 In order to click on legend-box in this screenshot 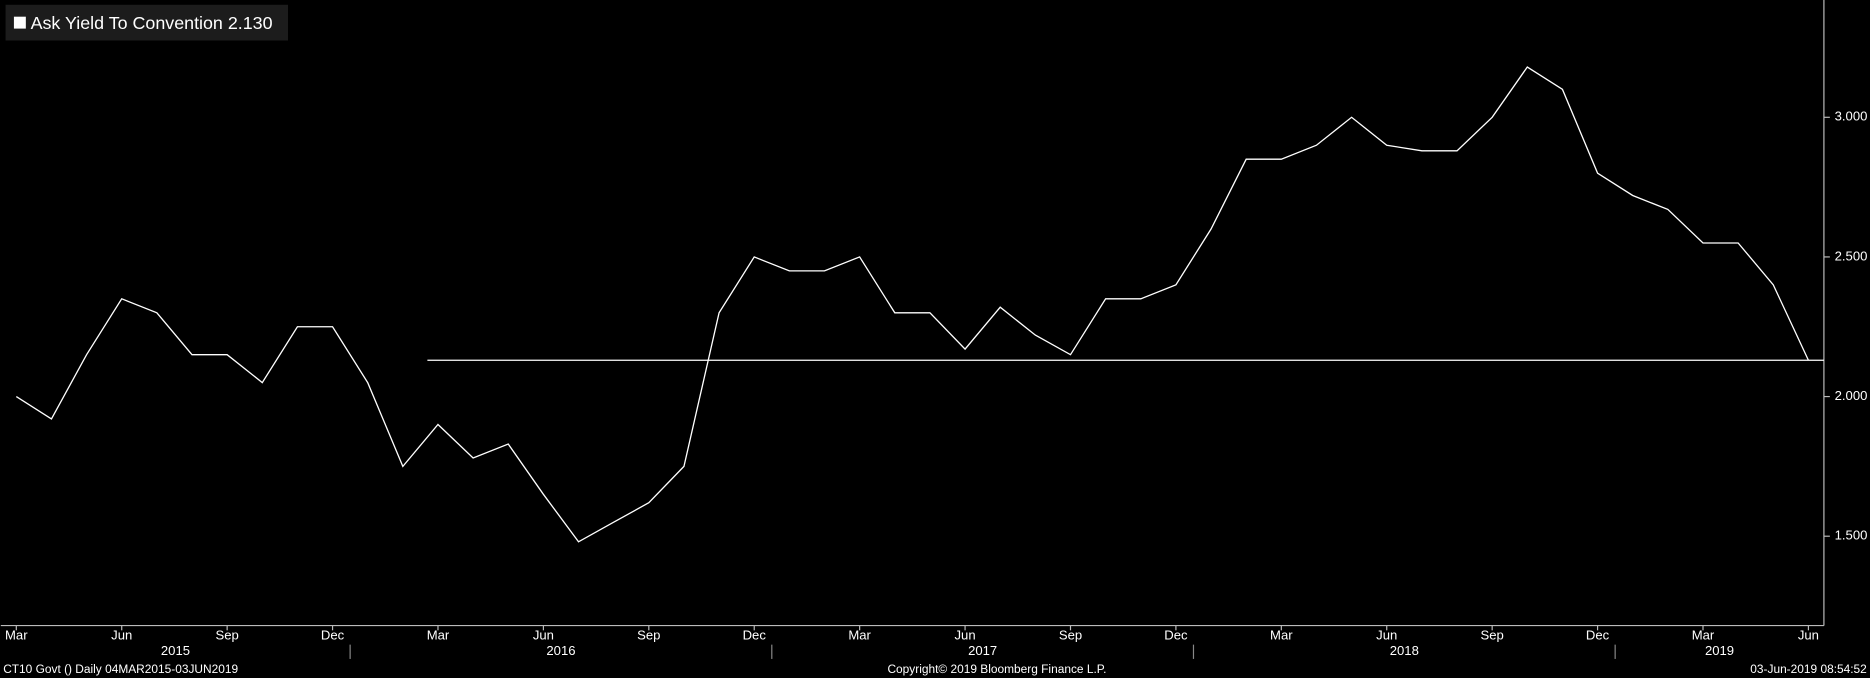, I will do `click(146, 22)`.